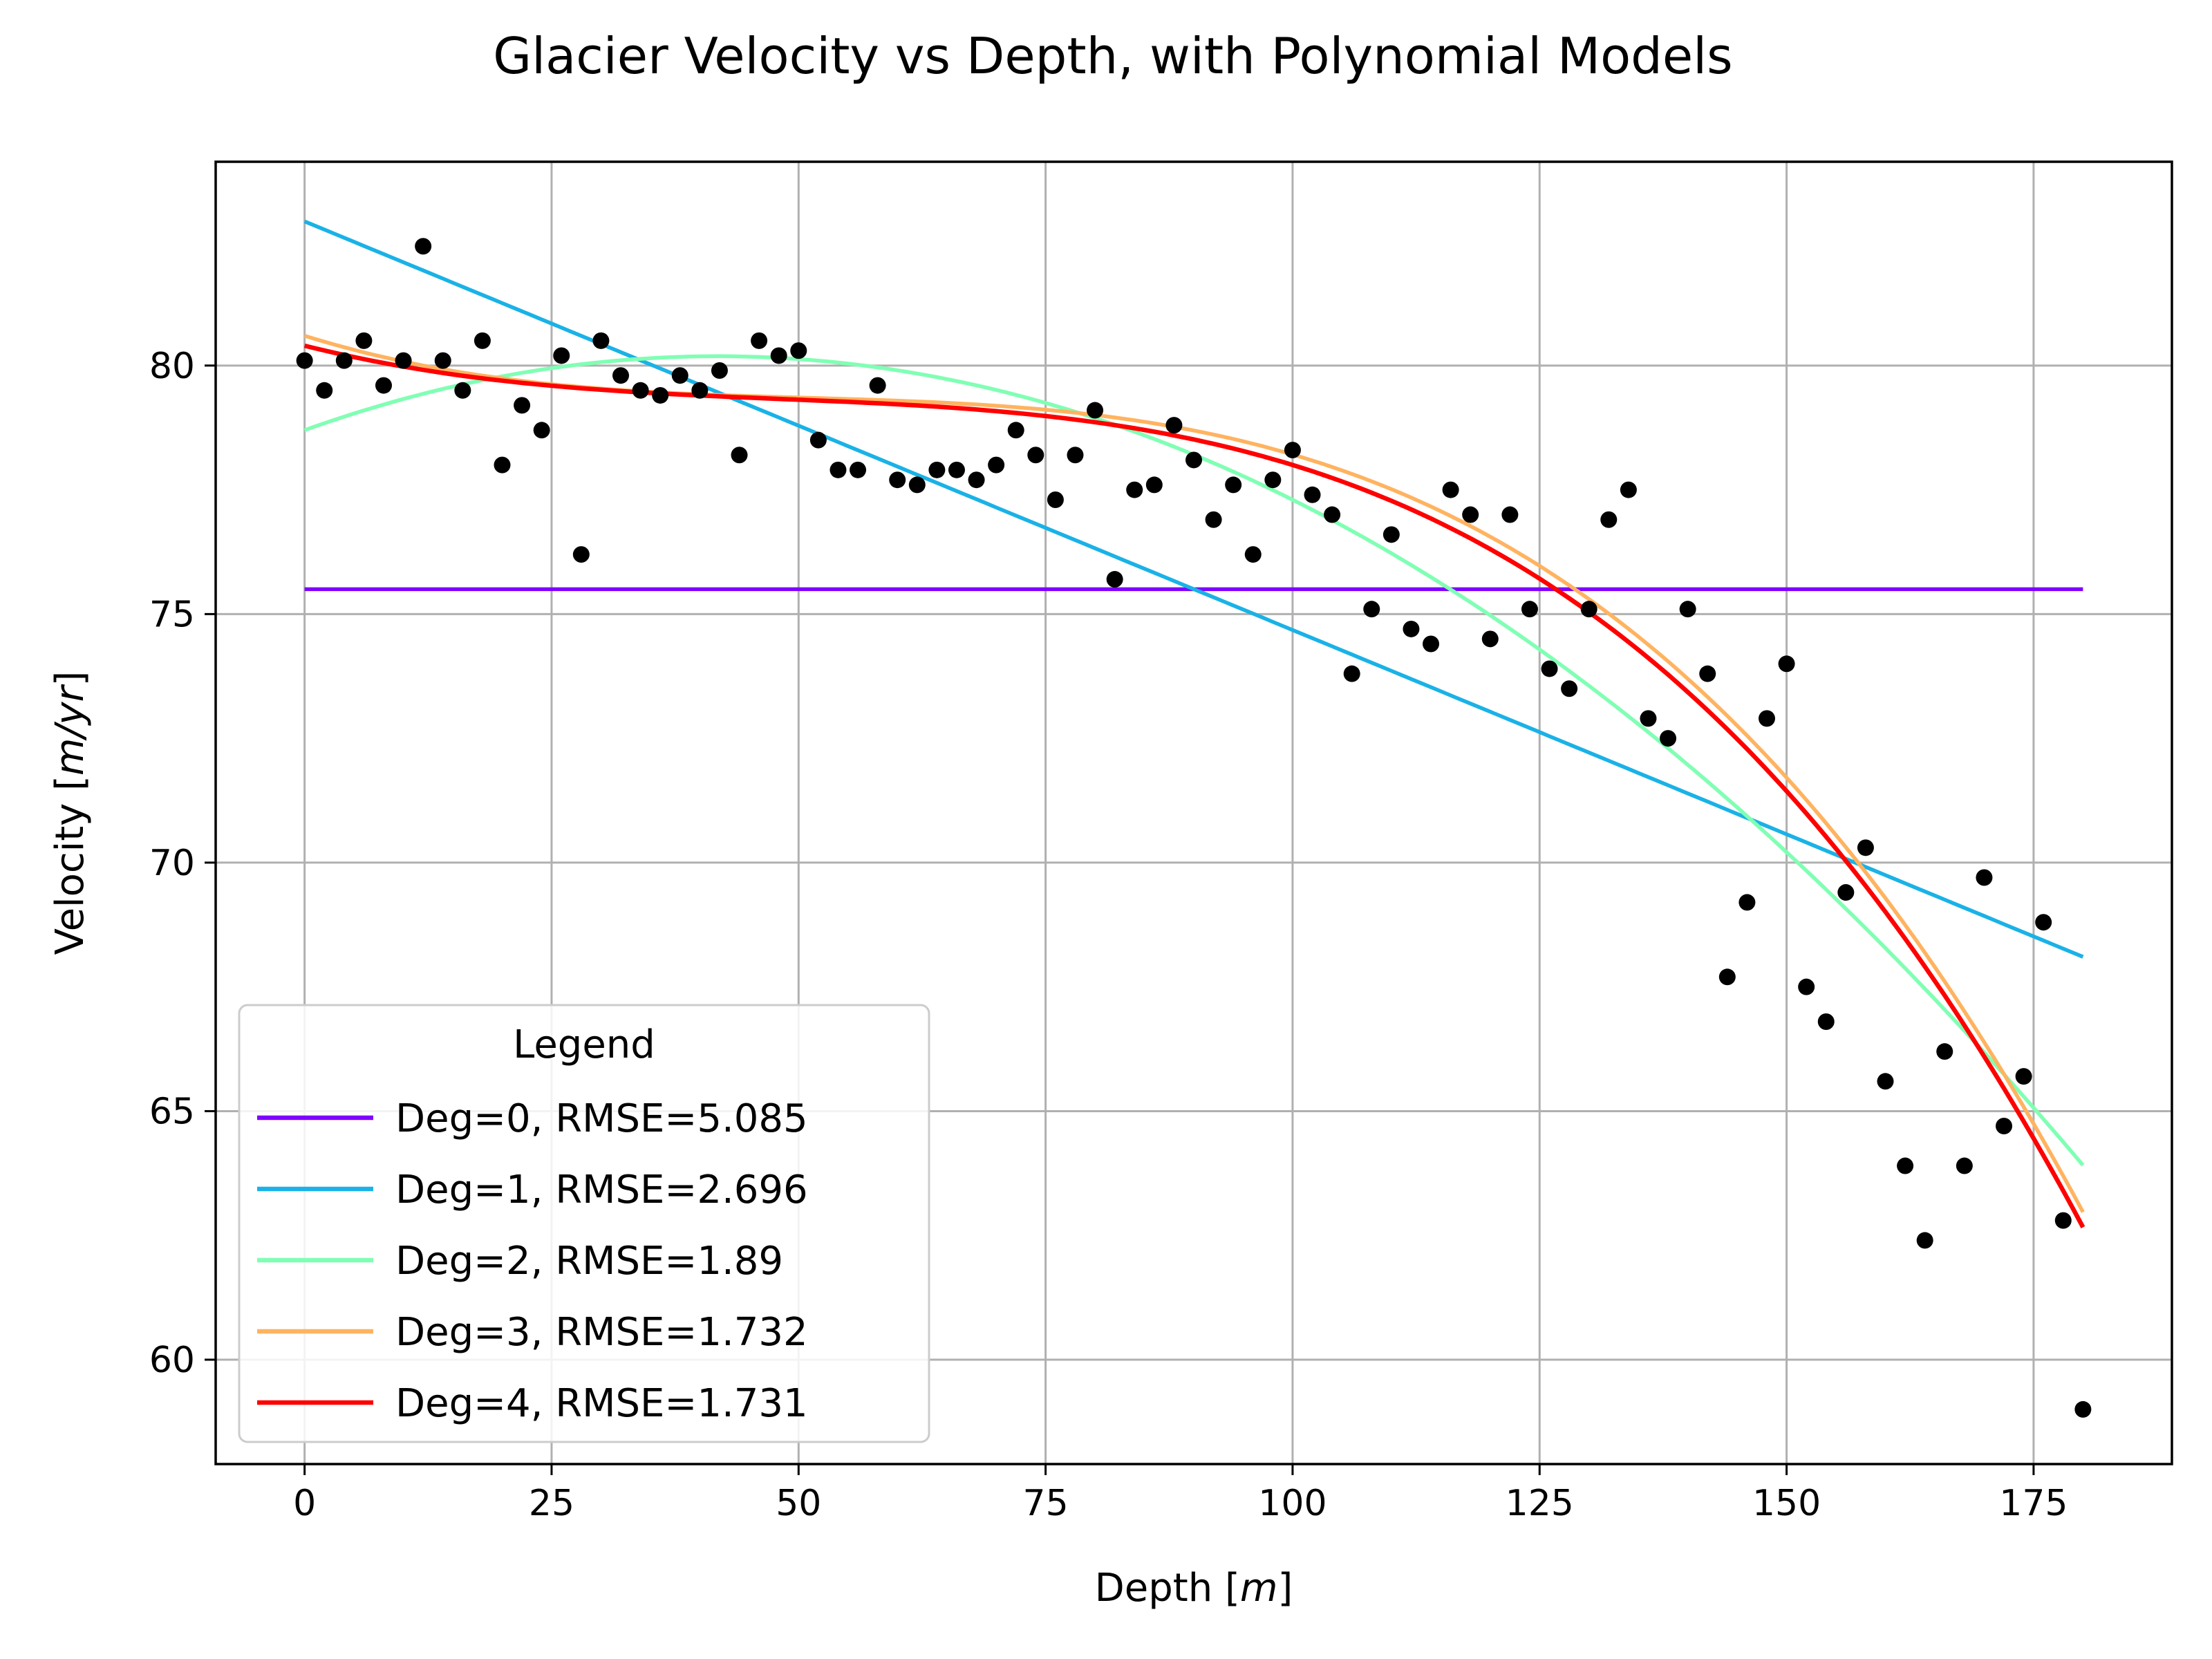  Describe the element at coordinates (70, 678) in the screenshot. I see `y-axis-label-suffix: ]` at that location.